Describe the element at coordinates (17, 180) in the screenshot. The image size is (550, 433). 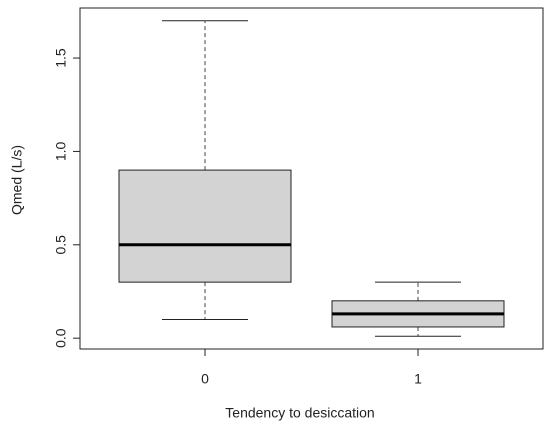
I see `y-axis-label: Qmed (L/s)` at that location.